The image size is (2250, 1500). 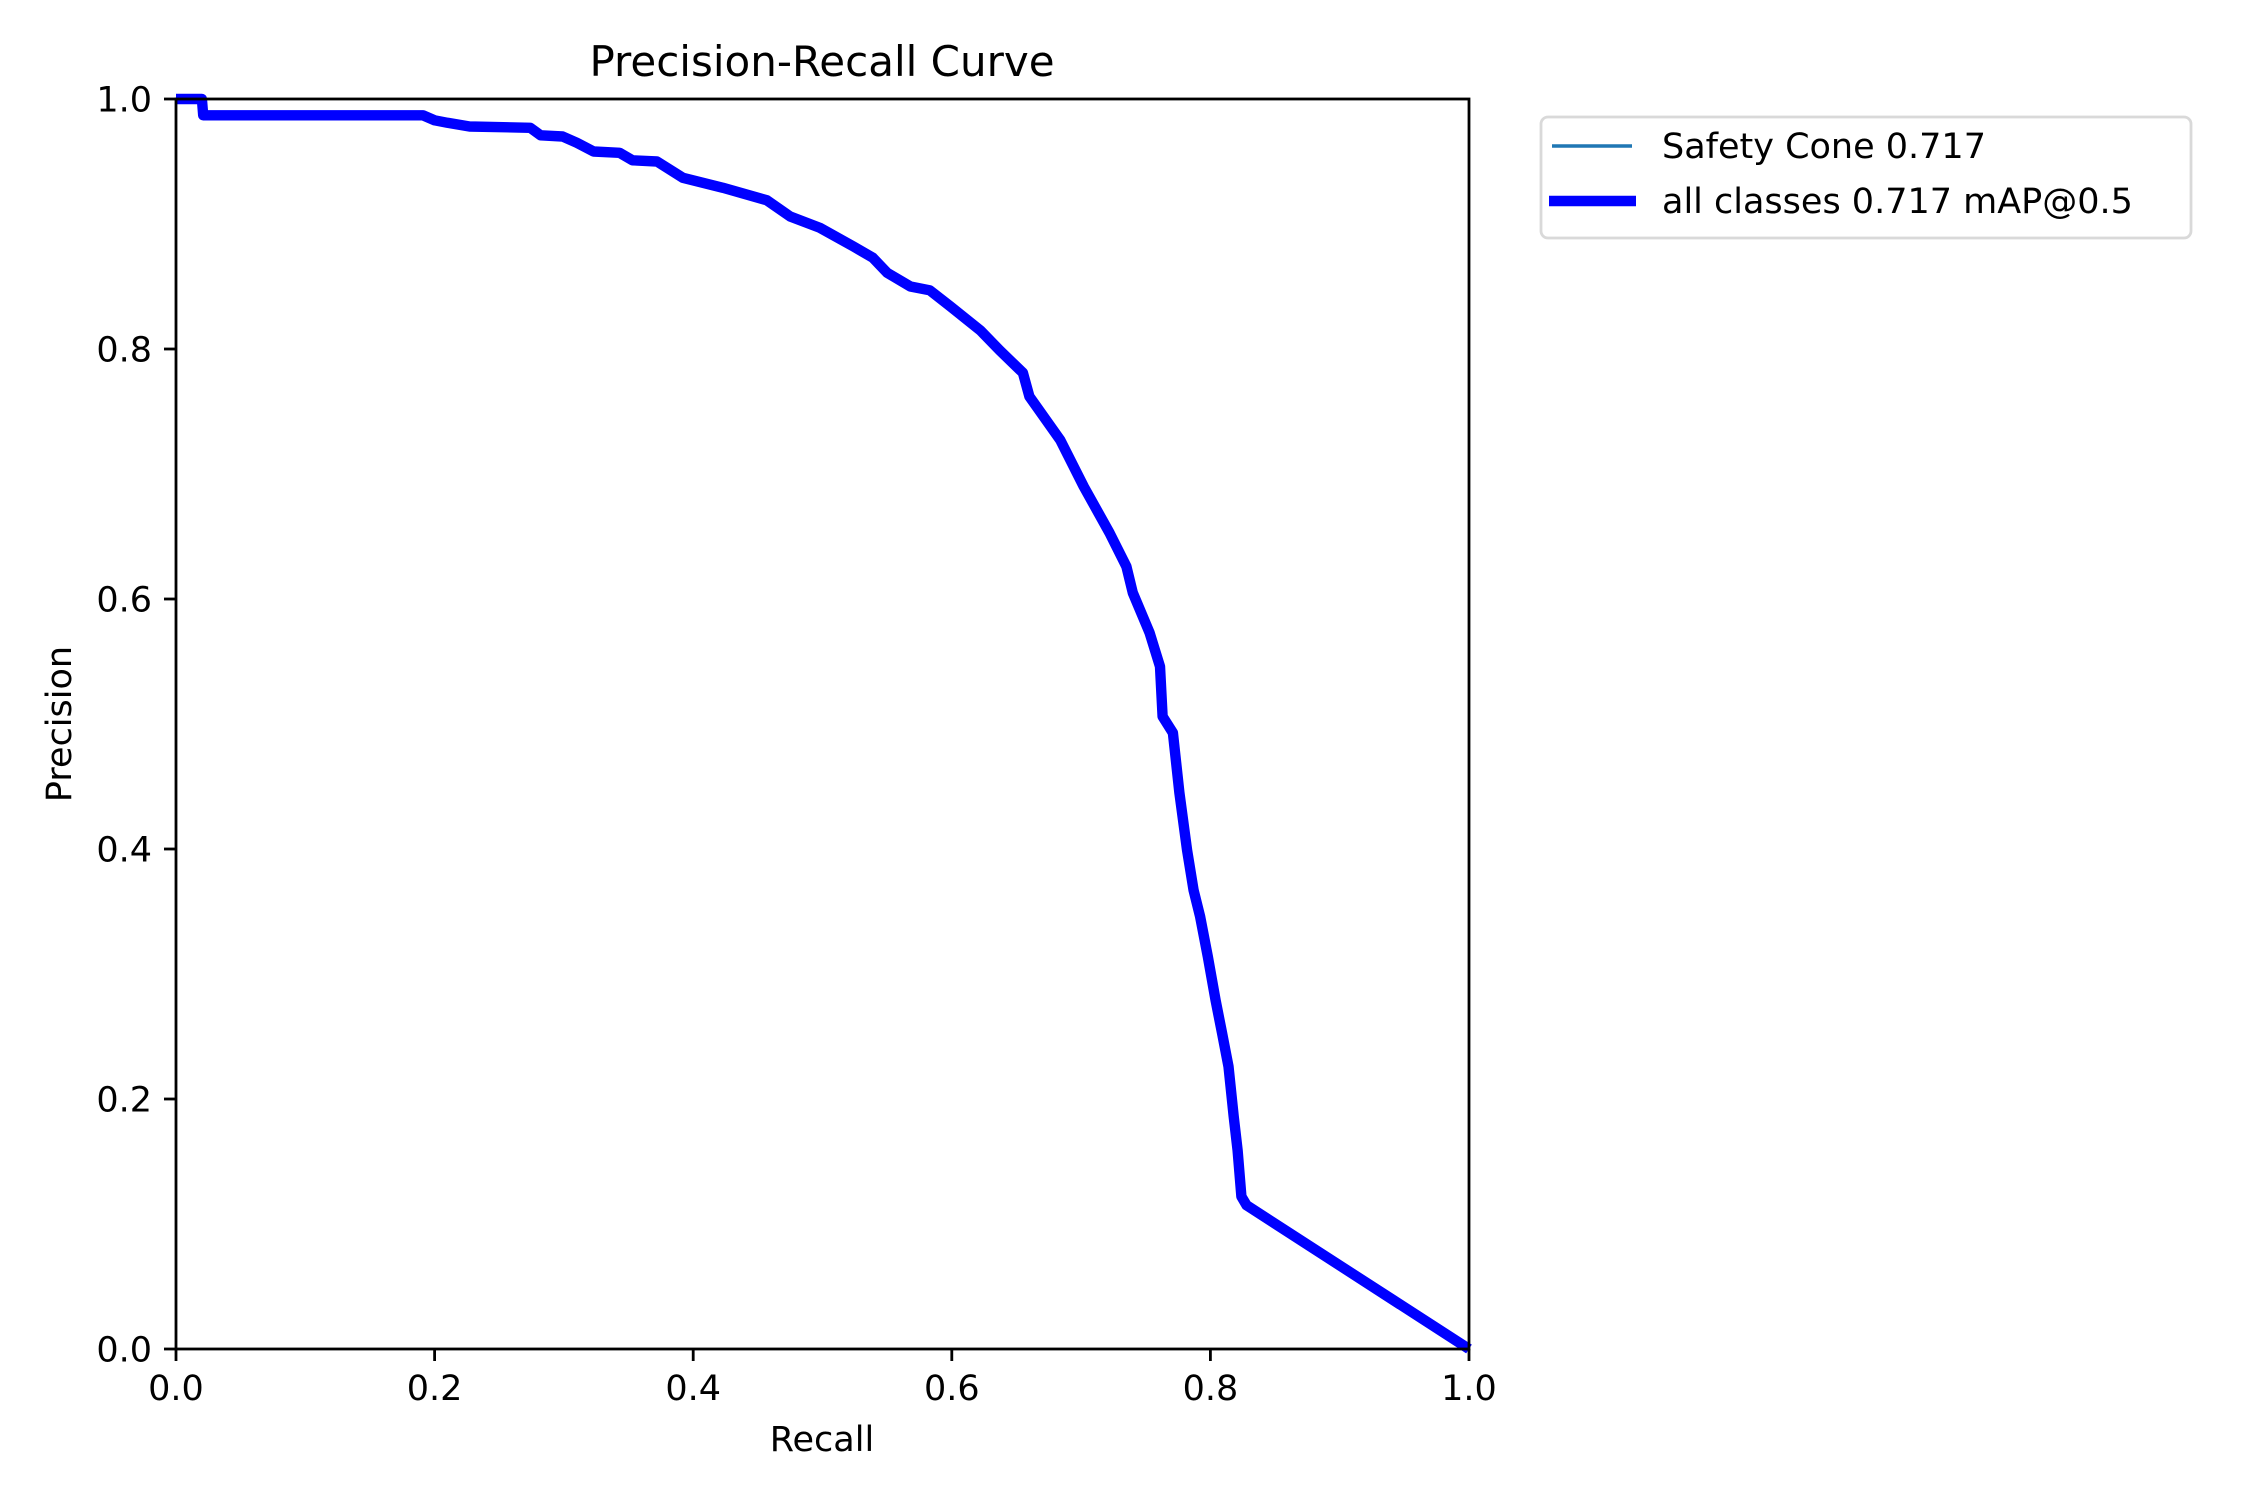 I want to click on chart-title: Precision-Recall Curve, so click(x=821, y=61).